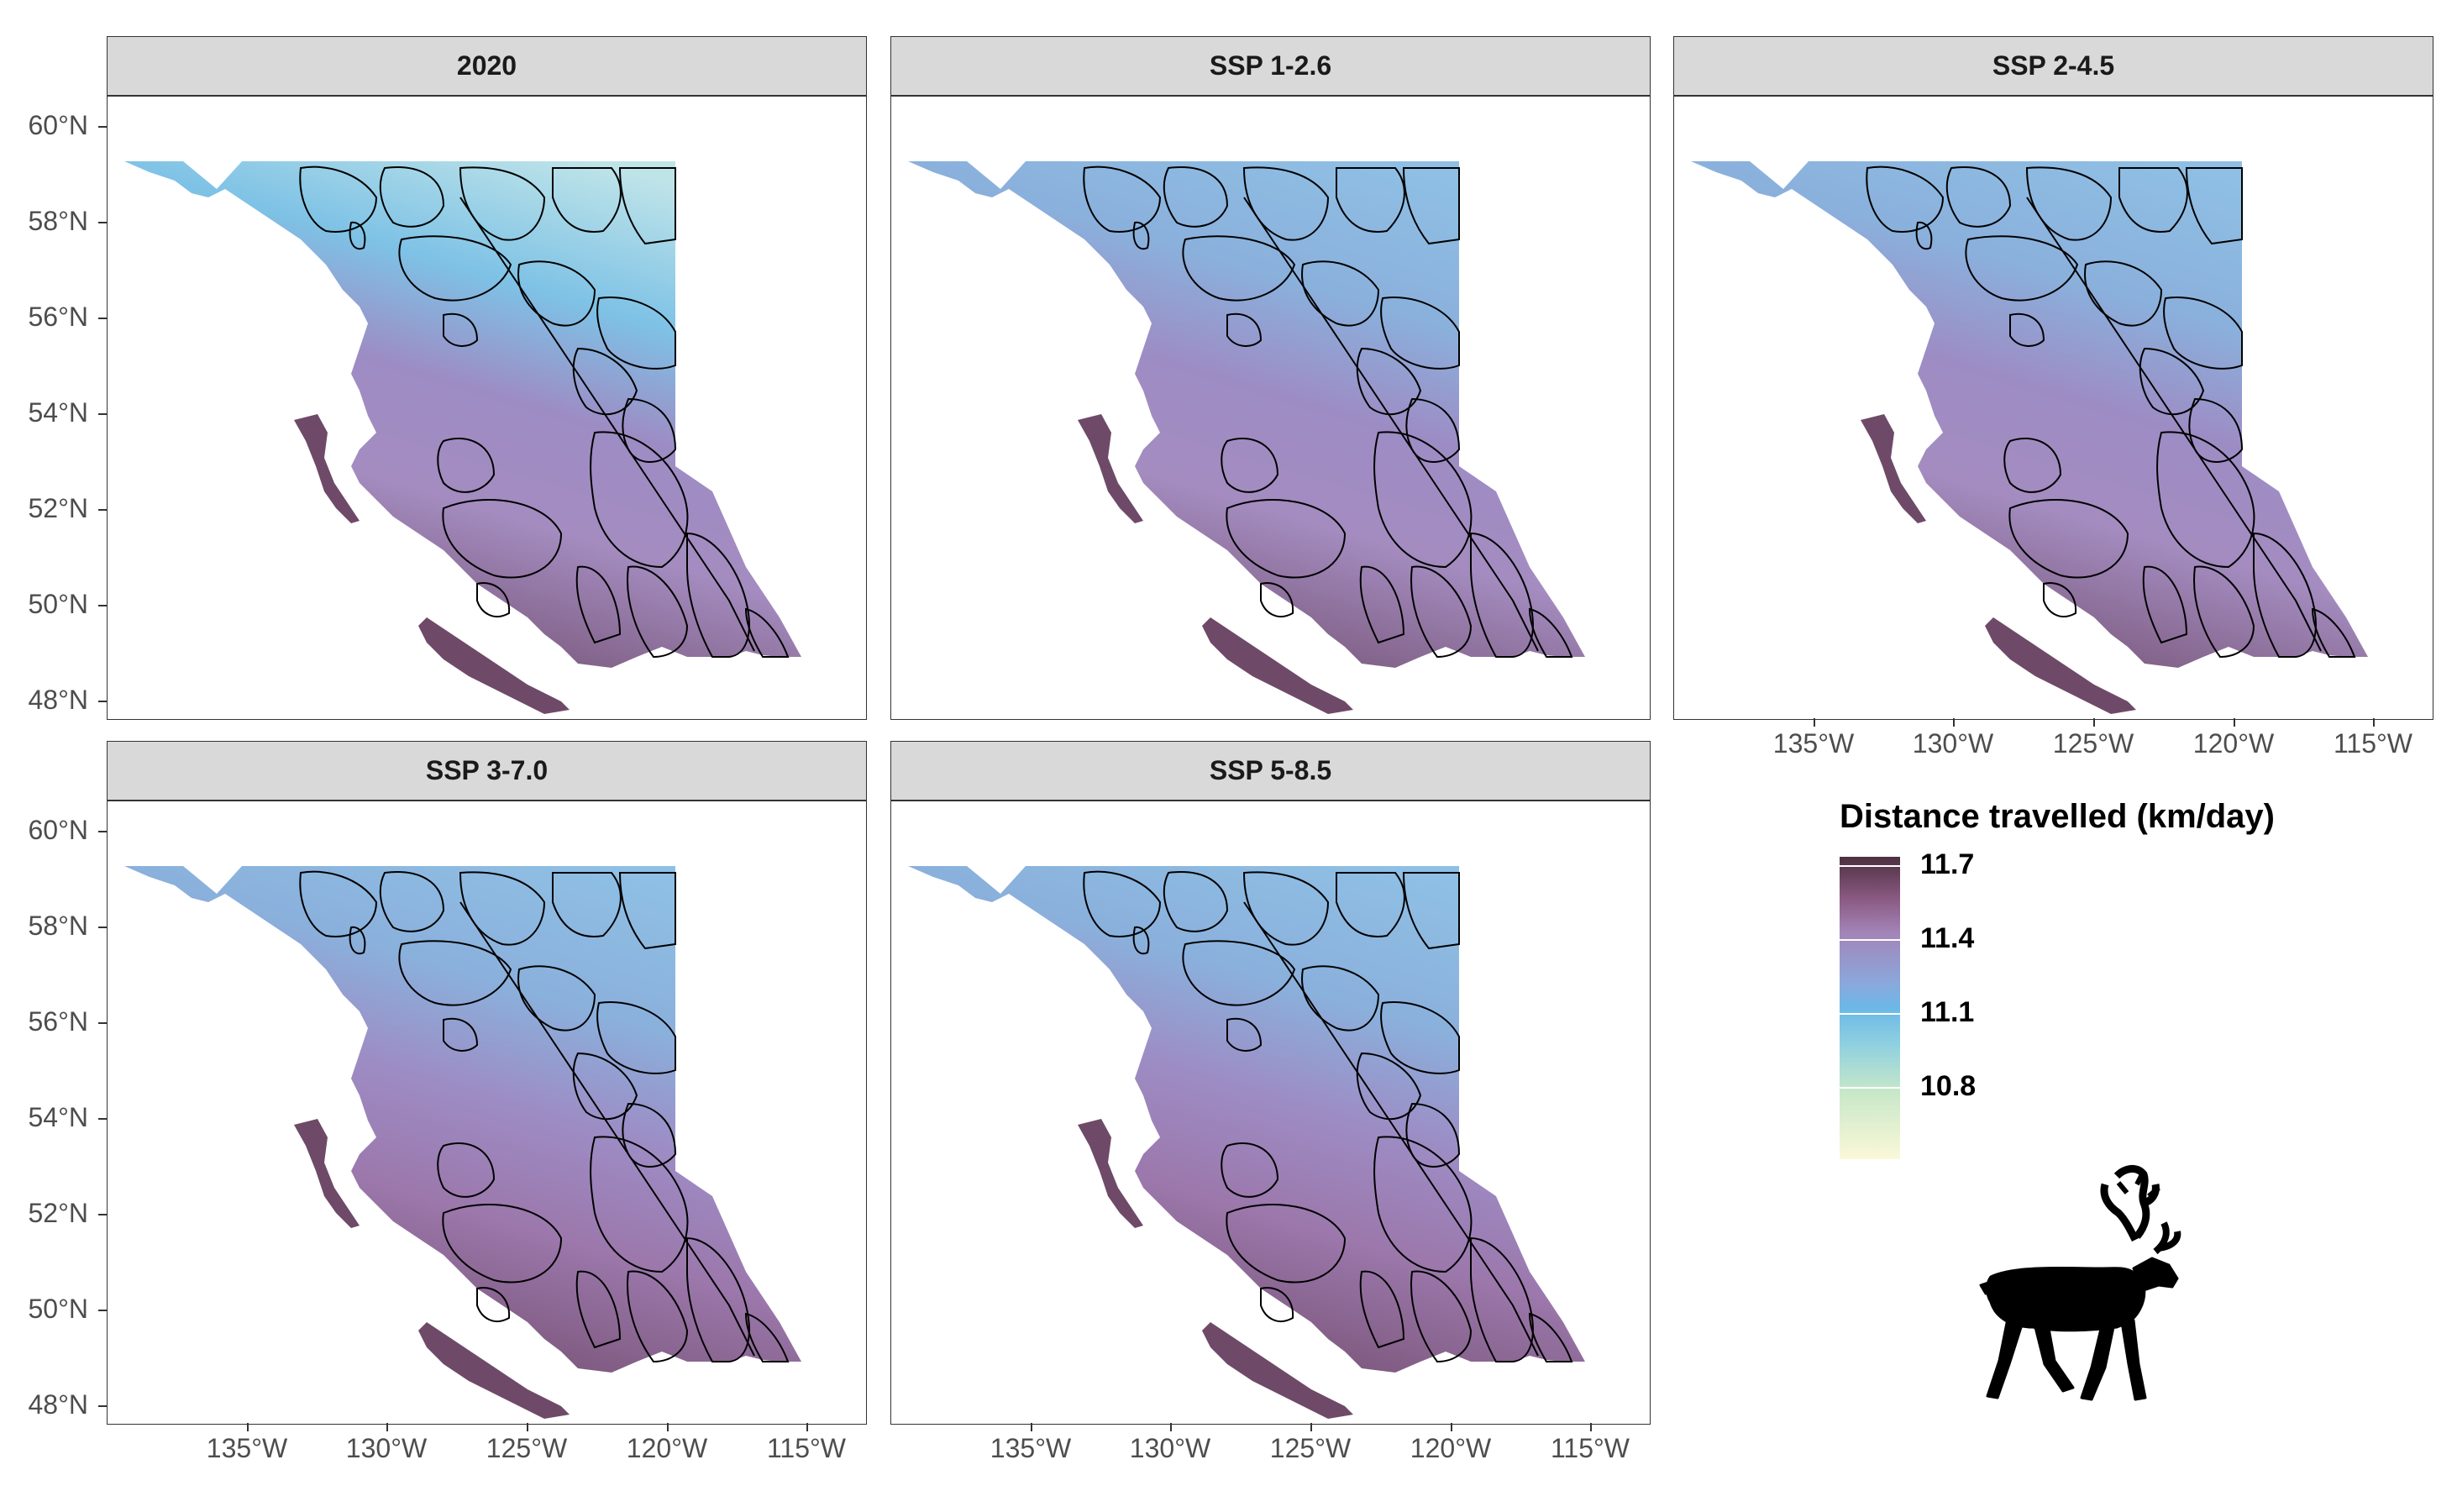 The width and height of the screenshot is (2457, 1512). What do you see at coordinates (1947, 1012) in the screenshot?
I see `legend-label: 11.1` at bounding box center [1947, 1012].